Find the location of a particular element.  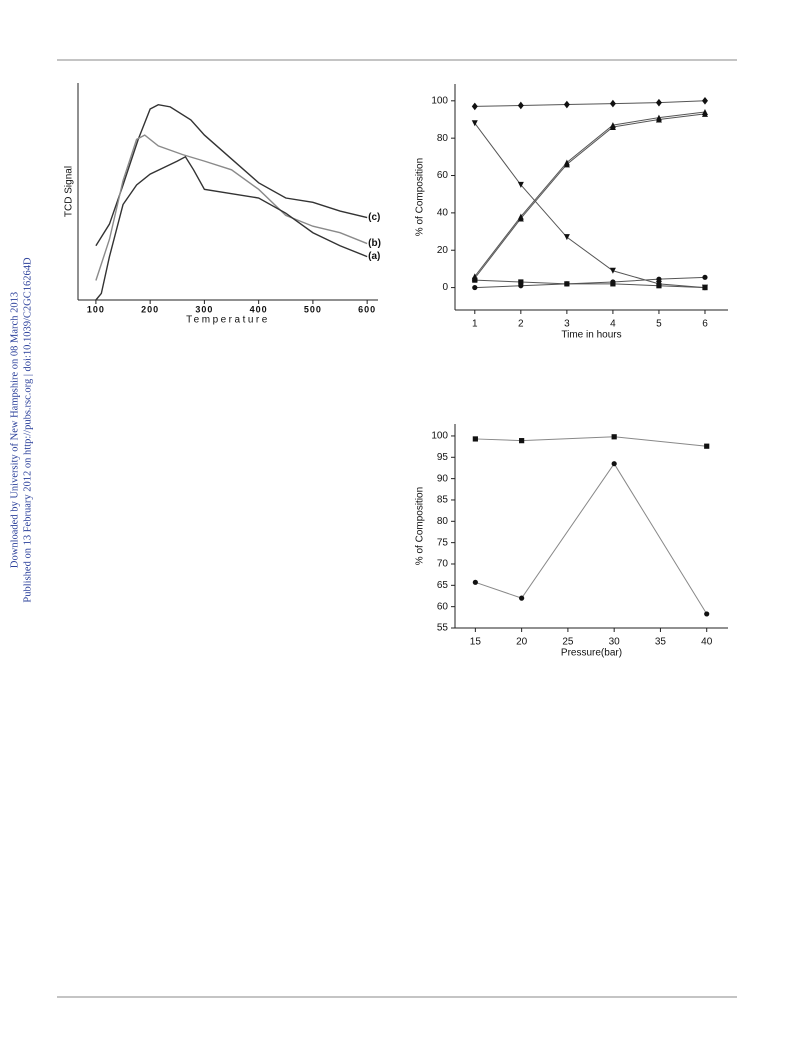

x-tick-label: 25 is located at coordinates (568, 642).